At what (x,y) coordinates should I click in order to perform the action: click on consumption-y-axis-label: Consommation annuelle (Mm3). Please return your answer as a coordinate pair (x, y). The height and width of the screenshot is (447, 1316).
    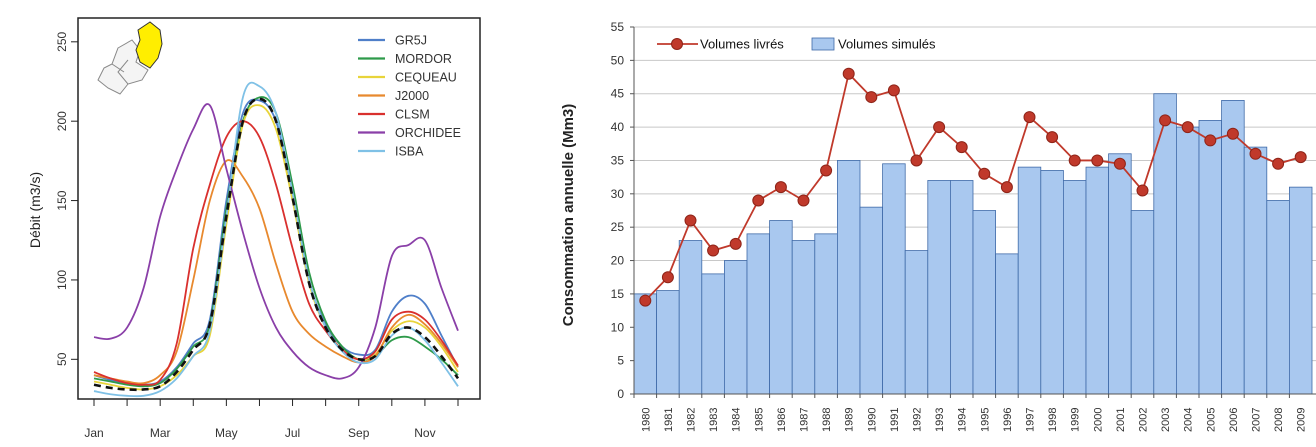
    Looking at the image, I should click on (568, 215).